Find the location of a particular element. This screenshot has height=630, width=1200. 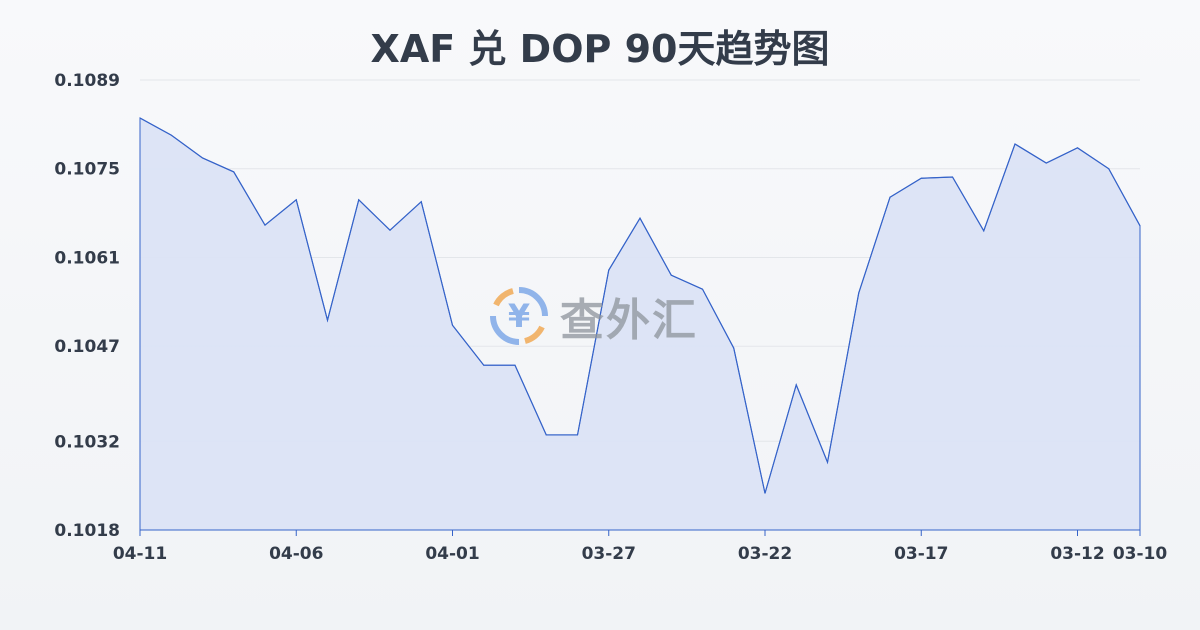

chart-title: XAF 兑 DOP 90天趋势图 is located at coordinates (600, 49).